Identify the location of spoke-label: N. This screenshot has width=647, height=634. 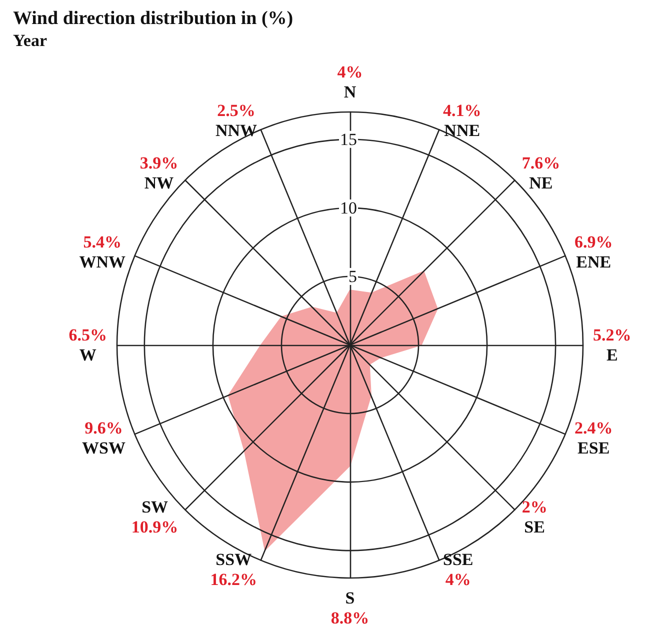
(350, 92).